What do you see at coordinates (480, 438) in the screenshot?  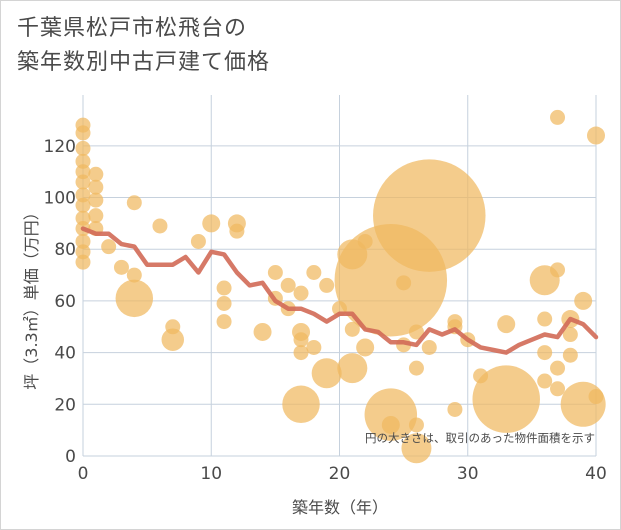 I see `size-note: 円の大きさは、取引のあった物件面積を示す` at bounding box center [480, 438].